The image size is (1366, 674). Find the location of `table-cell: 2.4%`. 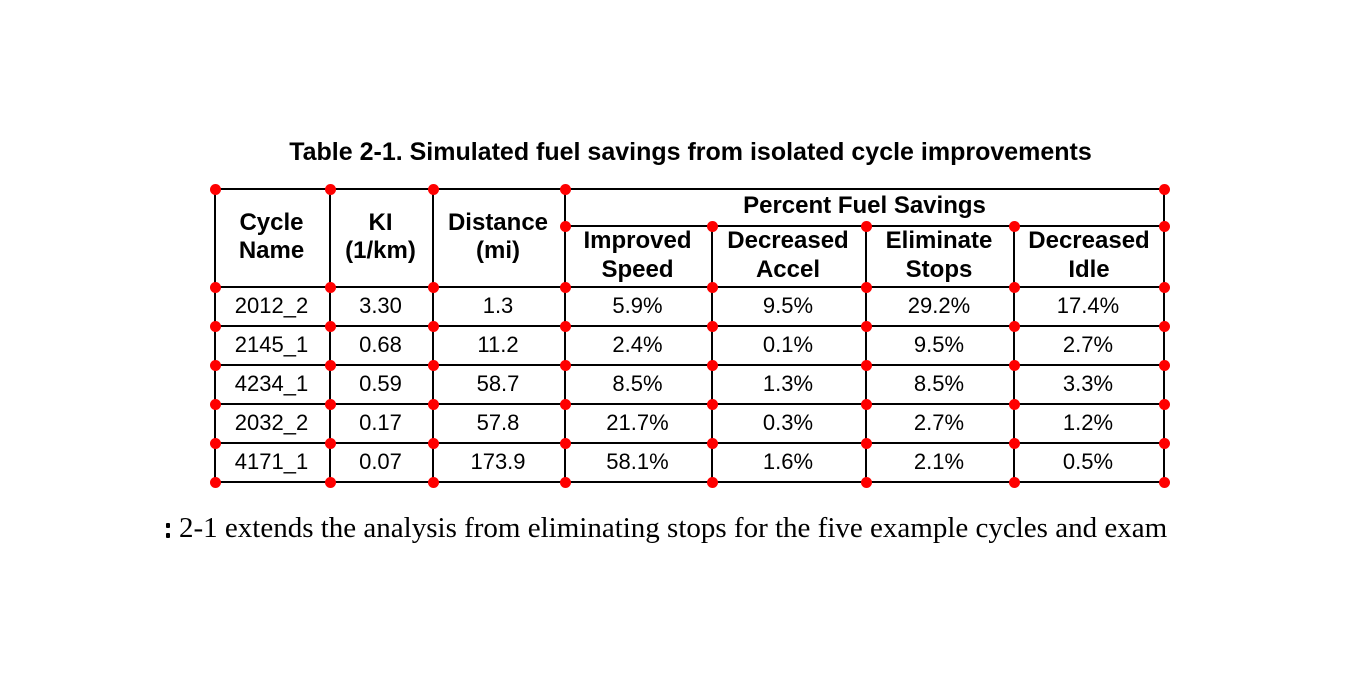

table-cell: 2.4% is located at coordinates (637, 344).